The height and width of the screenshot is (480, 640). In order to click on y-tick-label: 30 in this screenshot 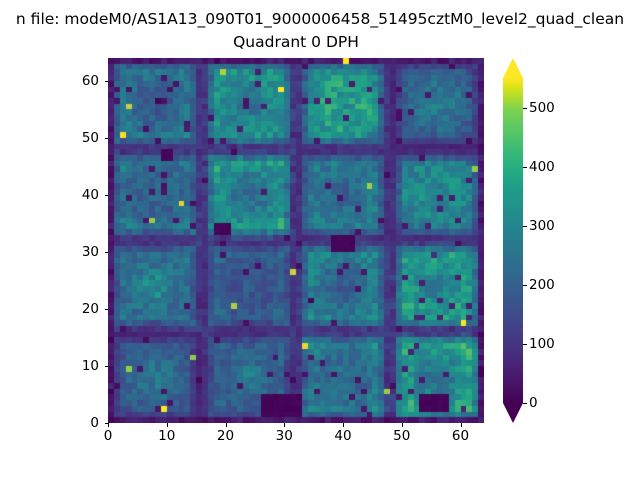, I will do `click(90, 251)`.